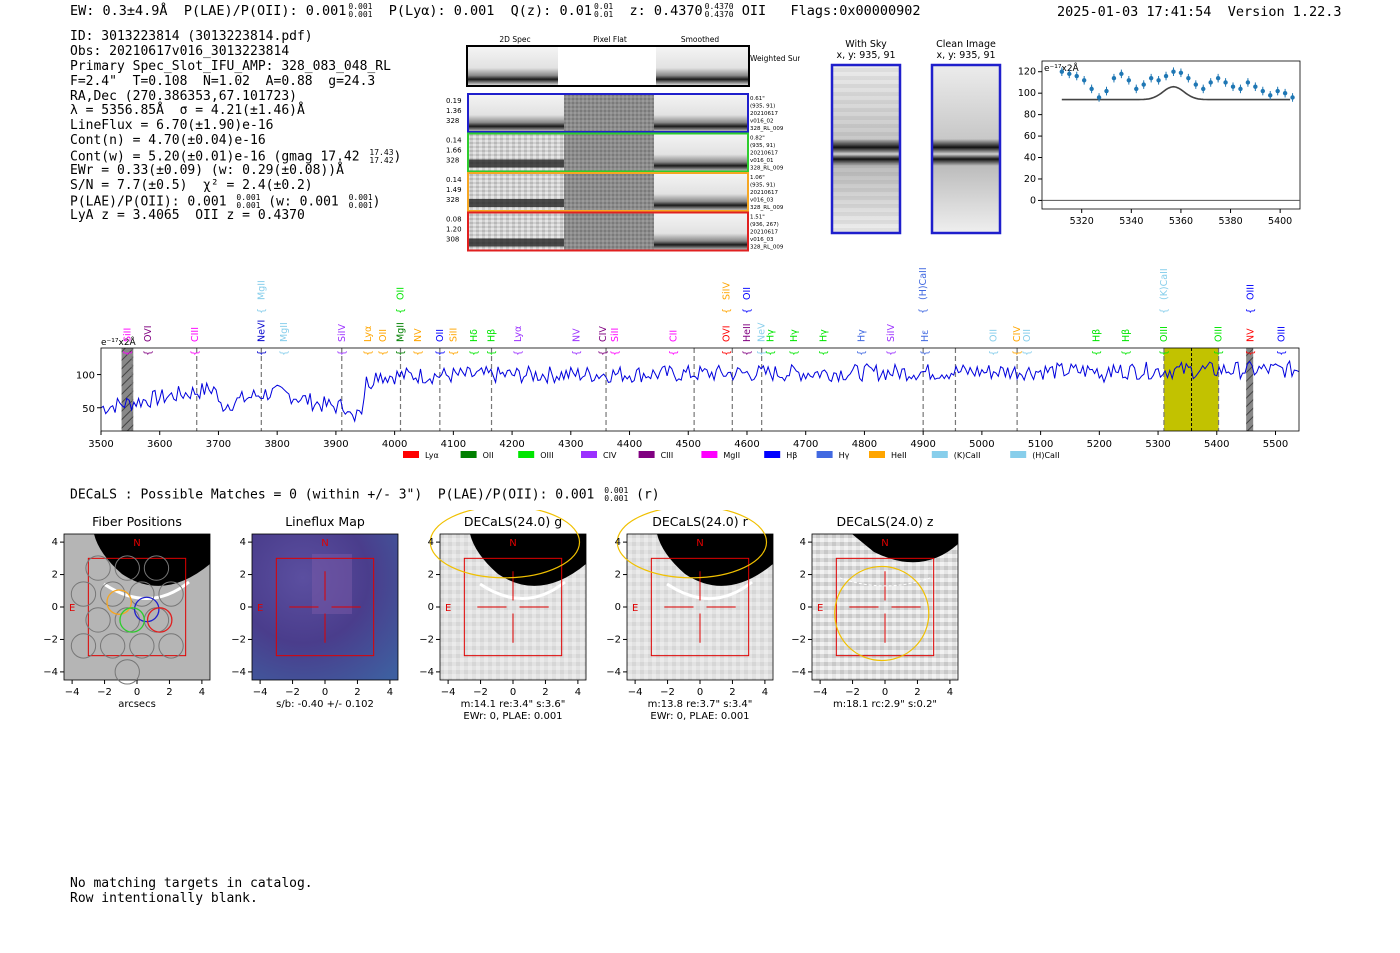  I want to click on header-plae-frac: 0.001 0.001, so click(360, 10).